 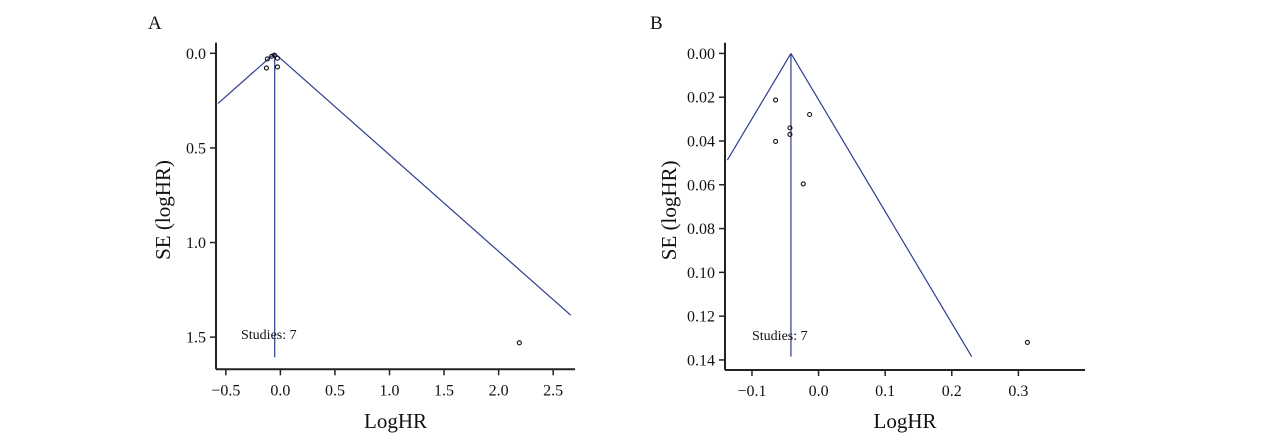 I want to click on x-tick-label: 0.2, so click(x=952, y=391).